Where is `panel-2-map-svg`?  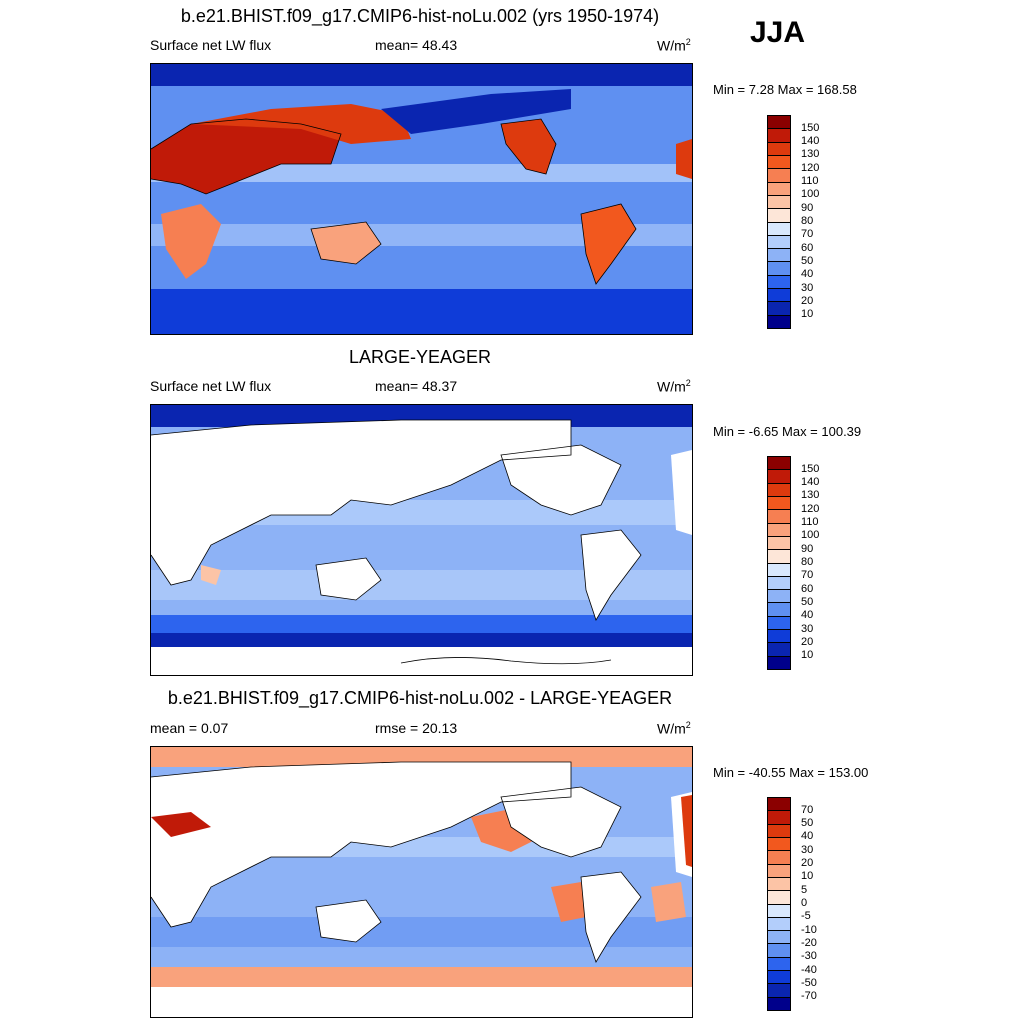
panel-2-map-svg is located at coordinates (421, 540).